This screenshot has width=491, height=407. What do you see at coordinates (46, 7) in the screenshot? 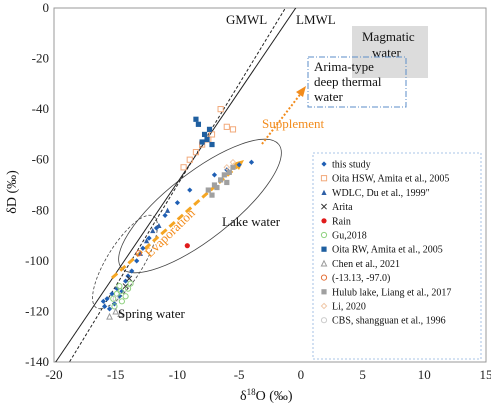
I see `y-tick-label: 0` at bounding box center [46, 7].